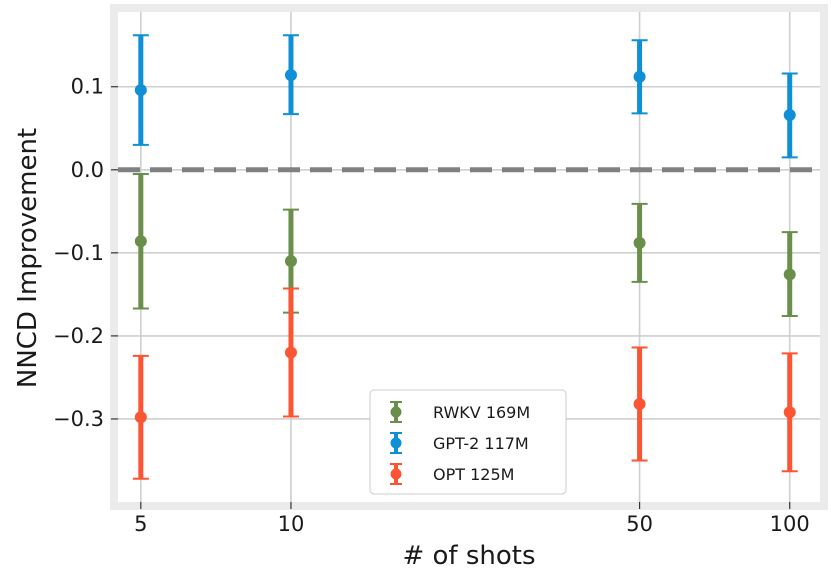  What do you see at coordinates (78, 419) in the screenshot?
I see `y-tick-label: −0.3` at bounding box center [78, 419].